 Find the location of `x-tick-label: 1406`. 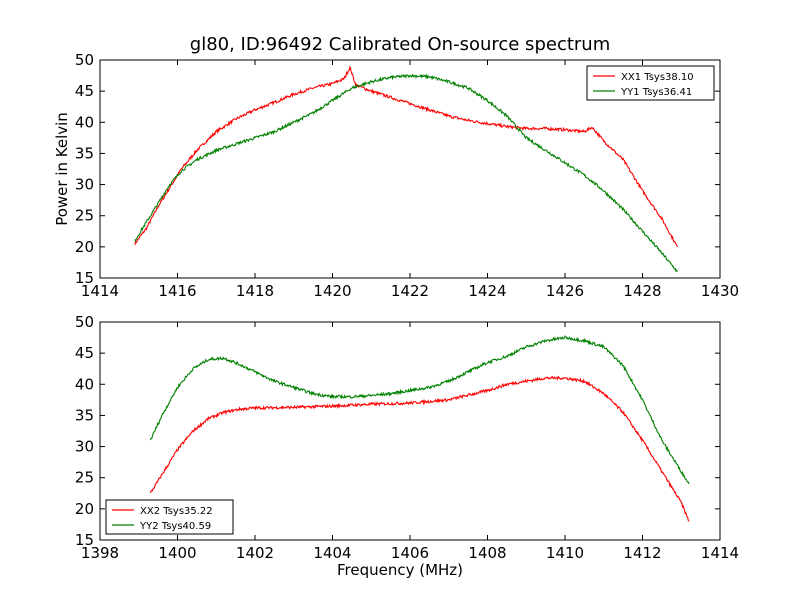

x-tick-label: 1406 is located at coordinates (410, 553).